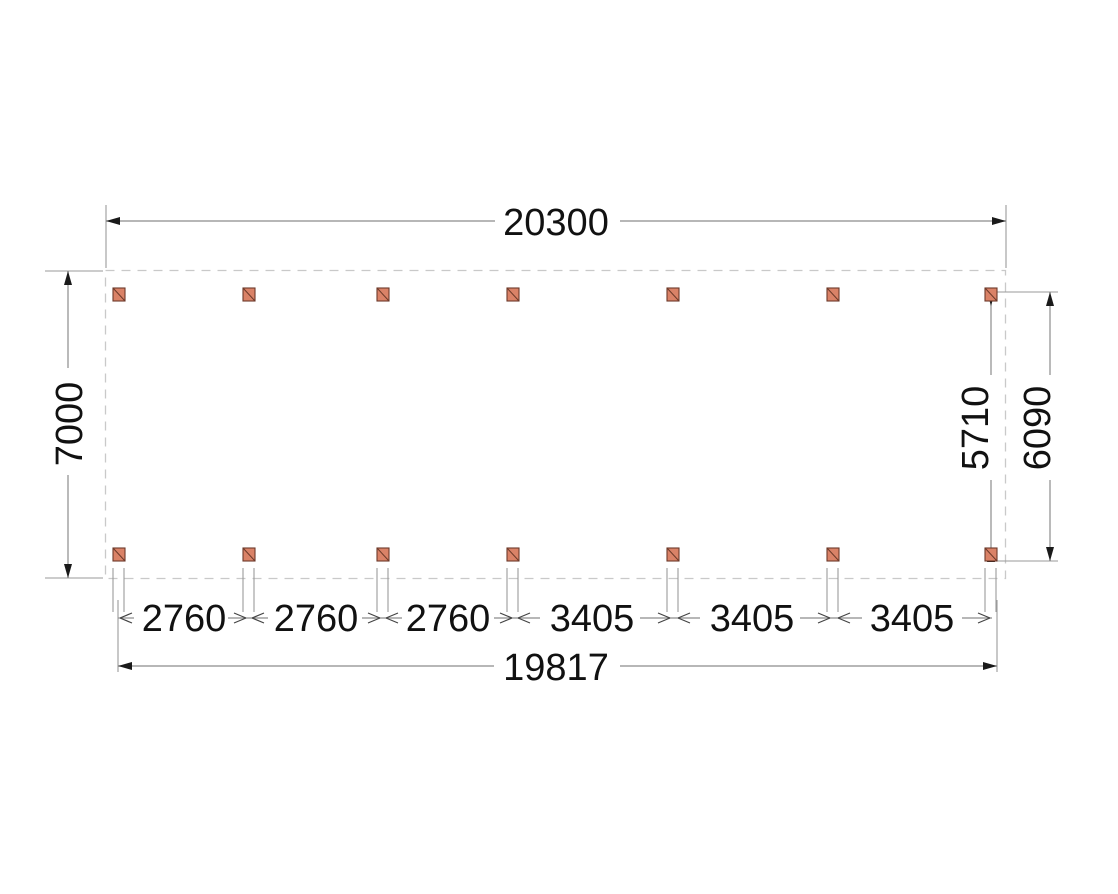  I want to click on dimension-label-7000: 7000, so click(70, 424).